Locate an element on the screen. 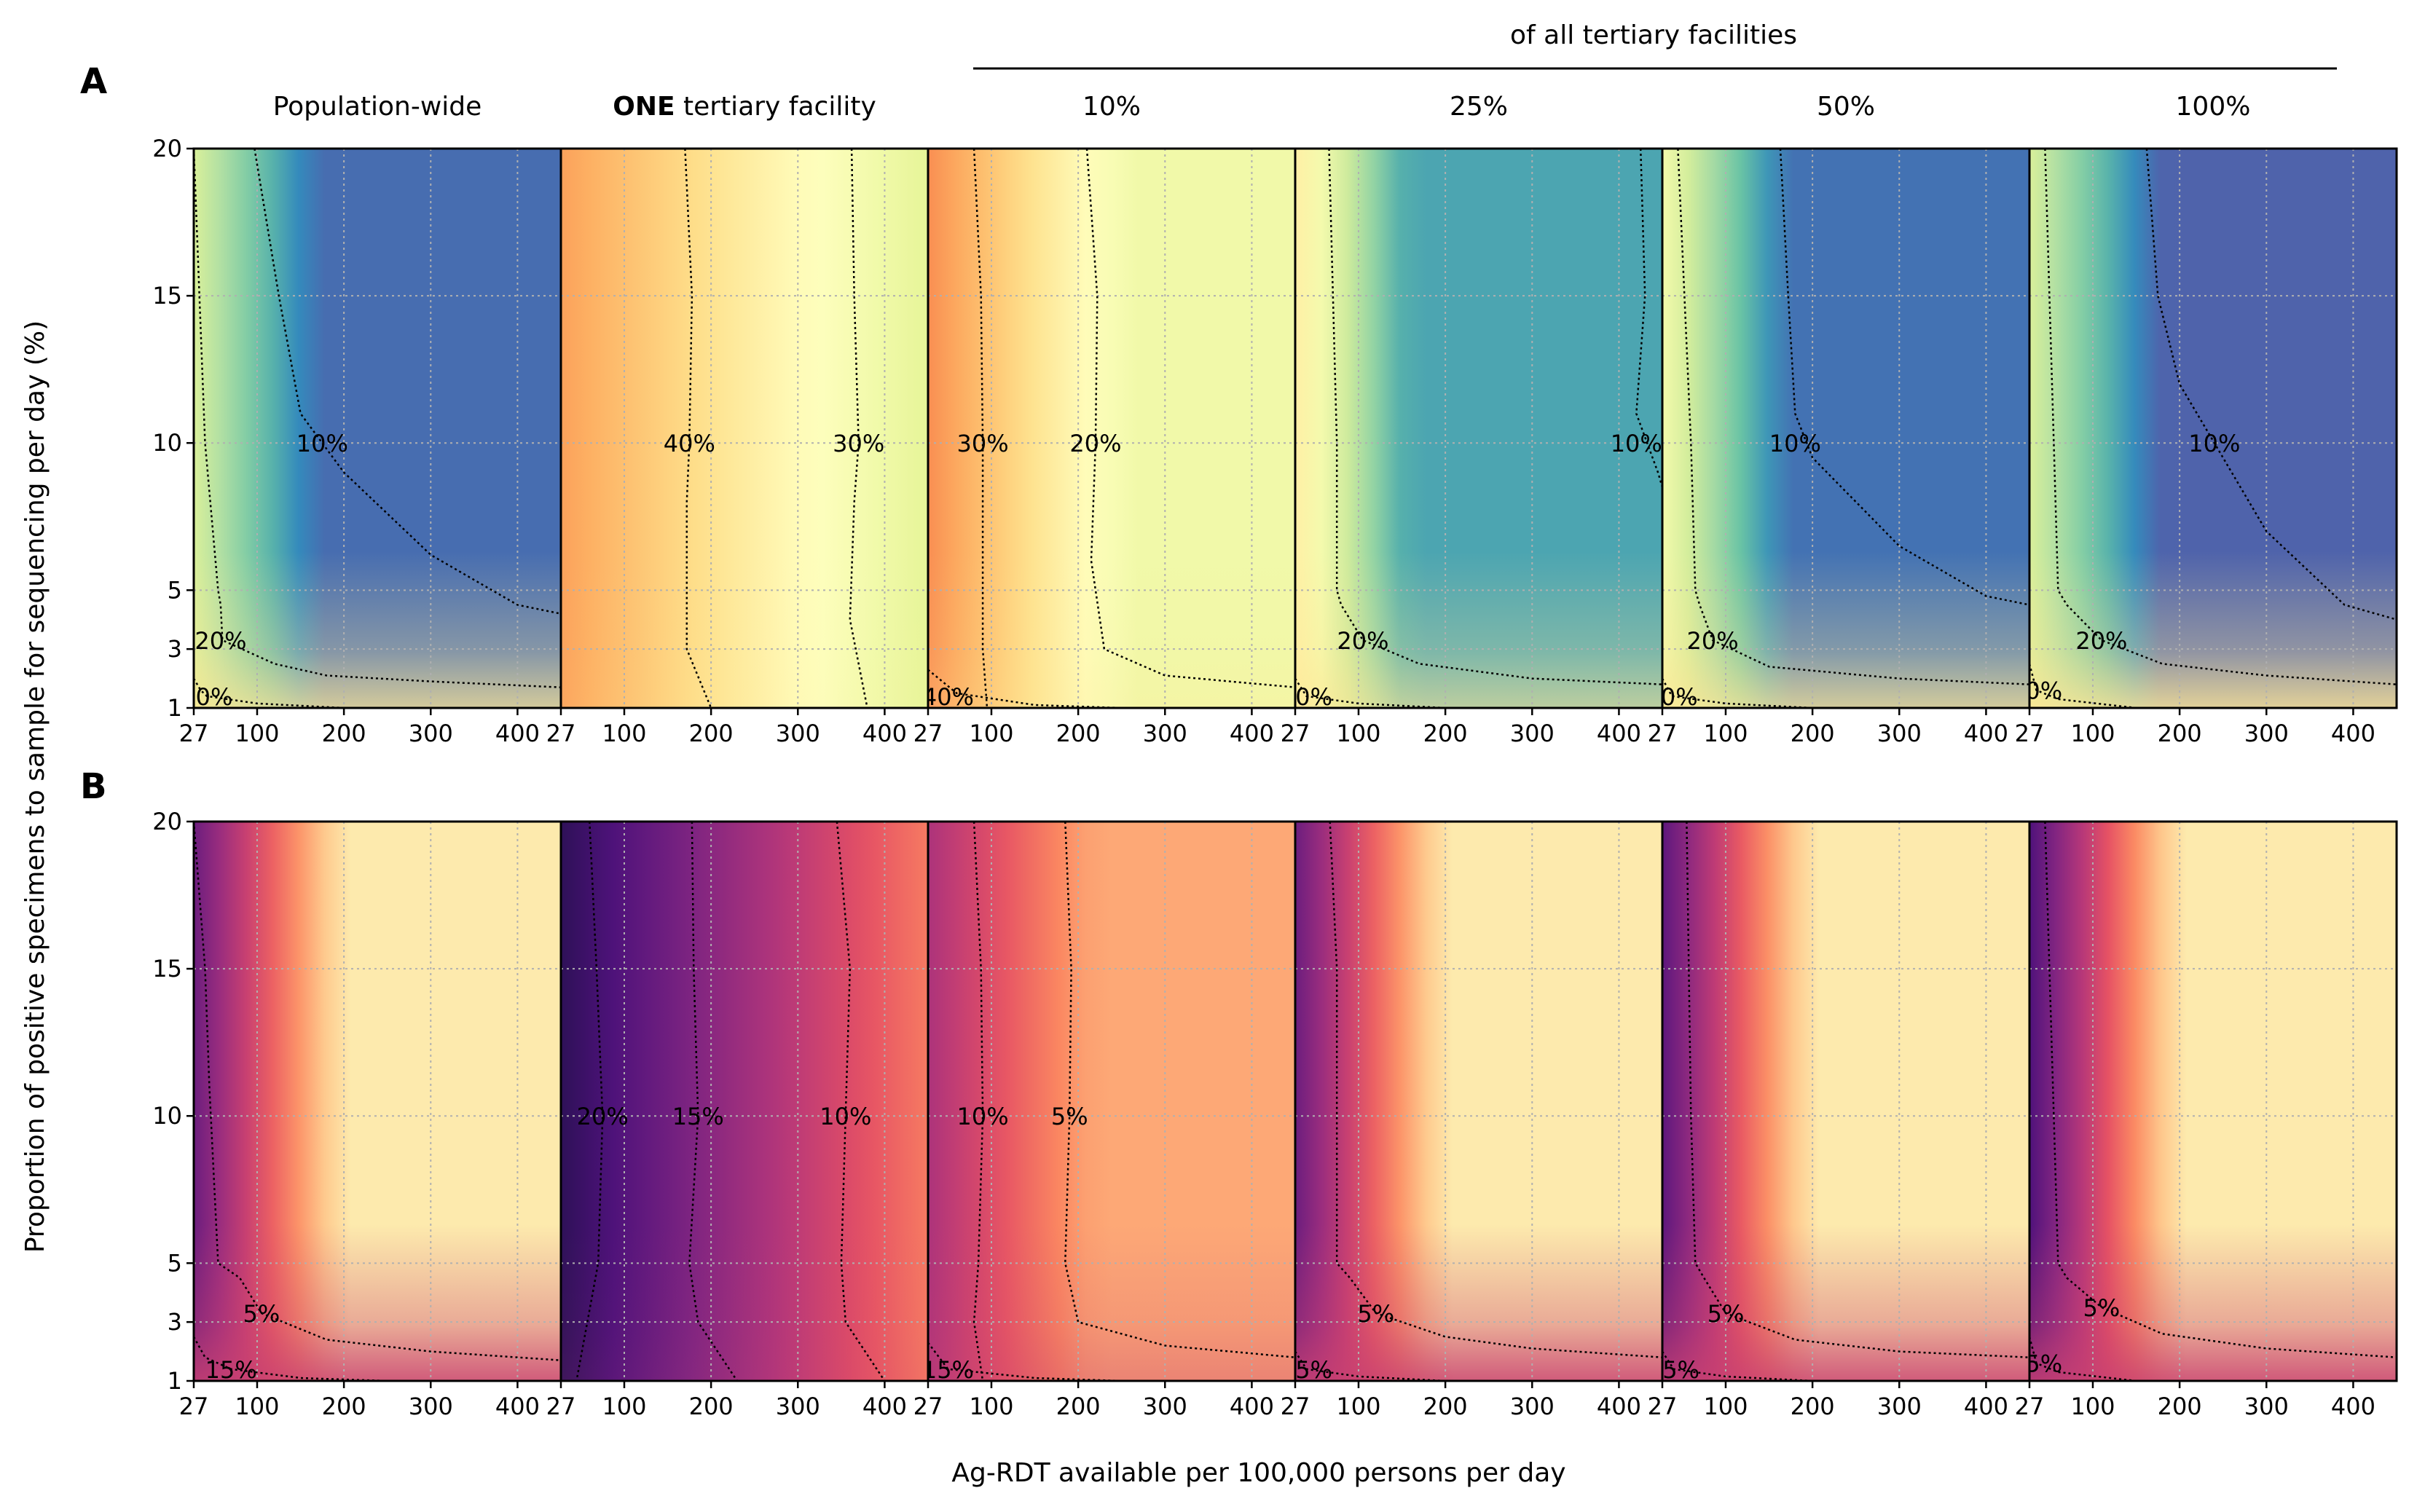  heatmap-cell-b-1: 5% 15% 27 100 200 300 400 1 3 5 10 15 20 is located at coordinates (357, 1114).